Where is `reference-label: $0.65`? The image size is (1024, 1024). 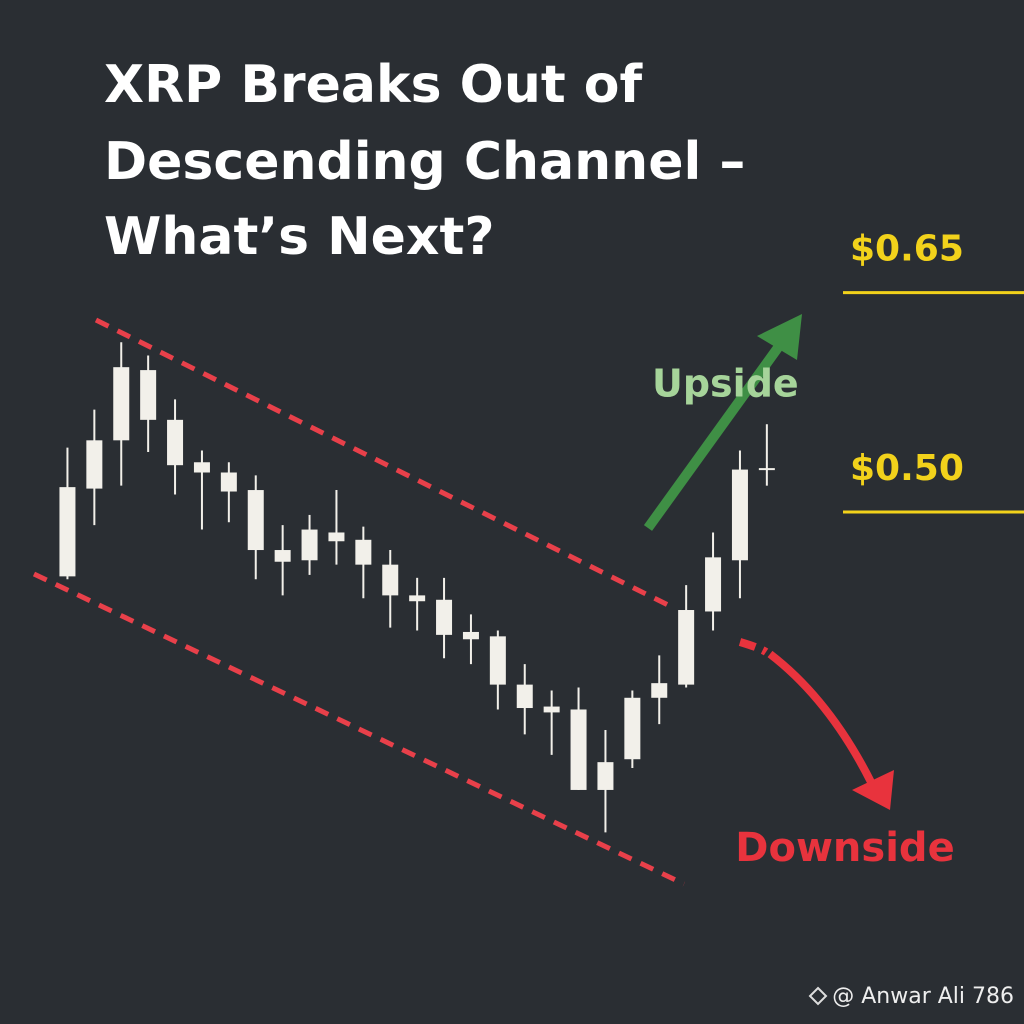
reference-label: $0.65 is located at coordinates (907, 249).